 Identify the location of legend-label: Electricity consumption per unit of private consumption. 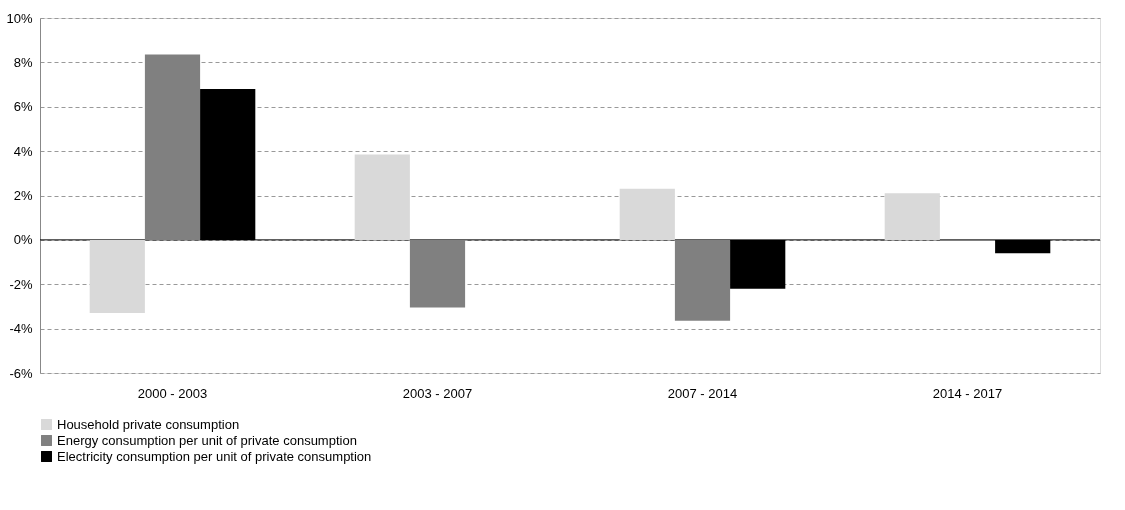
(214, 456).